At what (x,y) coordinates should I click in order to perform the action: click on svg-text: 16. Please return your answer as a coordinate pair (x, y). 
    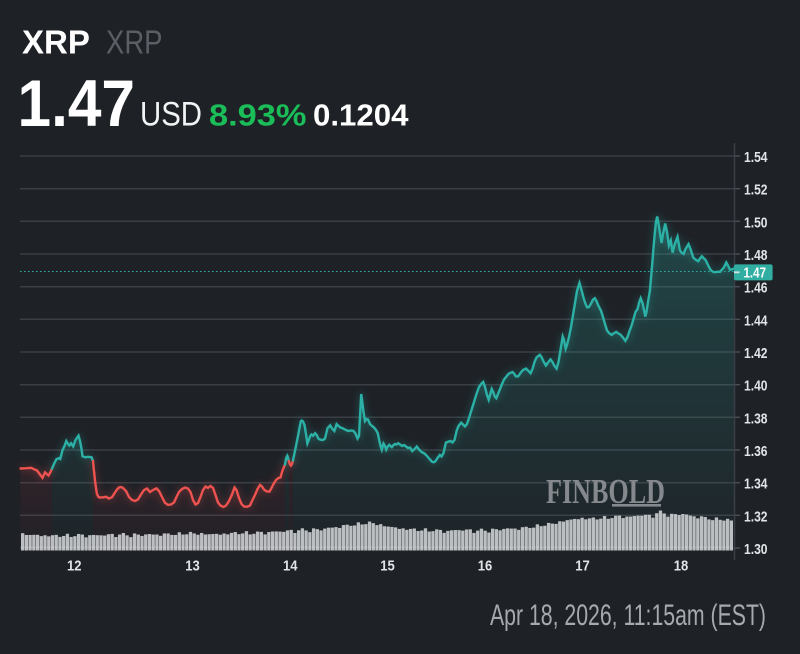
    Looking at the image, I should click on (485, 566).